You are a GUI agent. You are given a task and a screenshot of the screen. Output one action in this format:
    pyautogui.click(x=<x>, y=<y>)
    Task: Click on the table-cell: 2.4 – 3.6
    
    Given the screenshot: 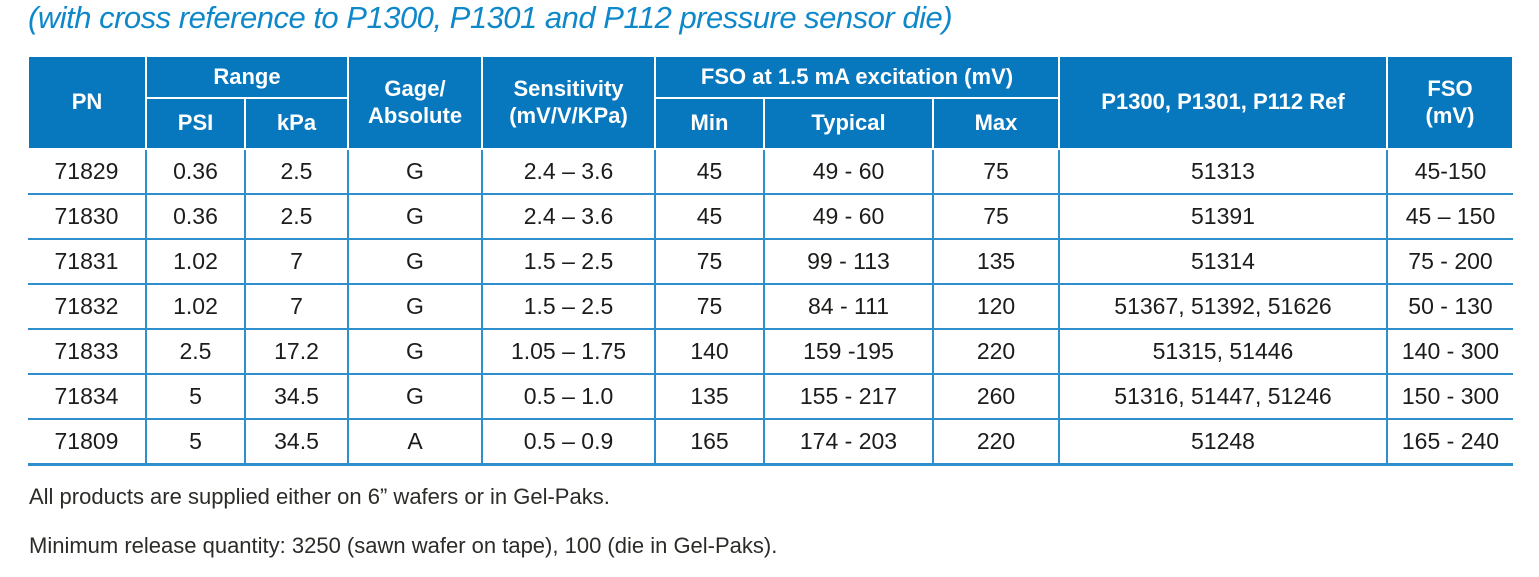 What is the action you would take?
    pyautogui.click(x=568, y=172)
    